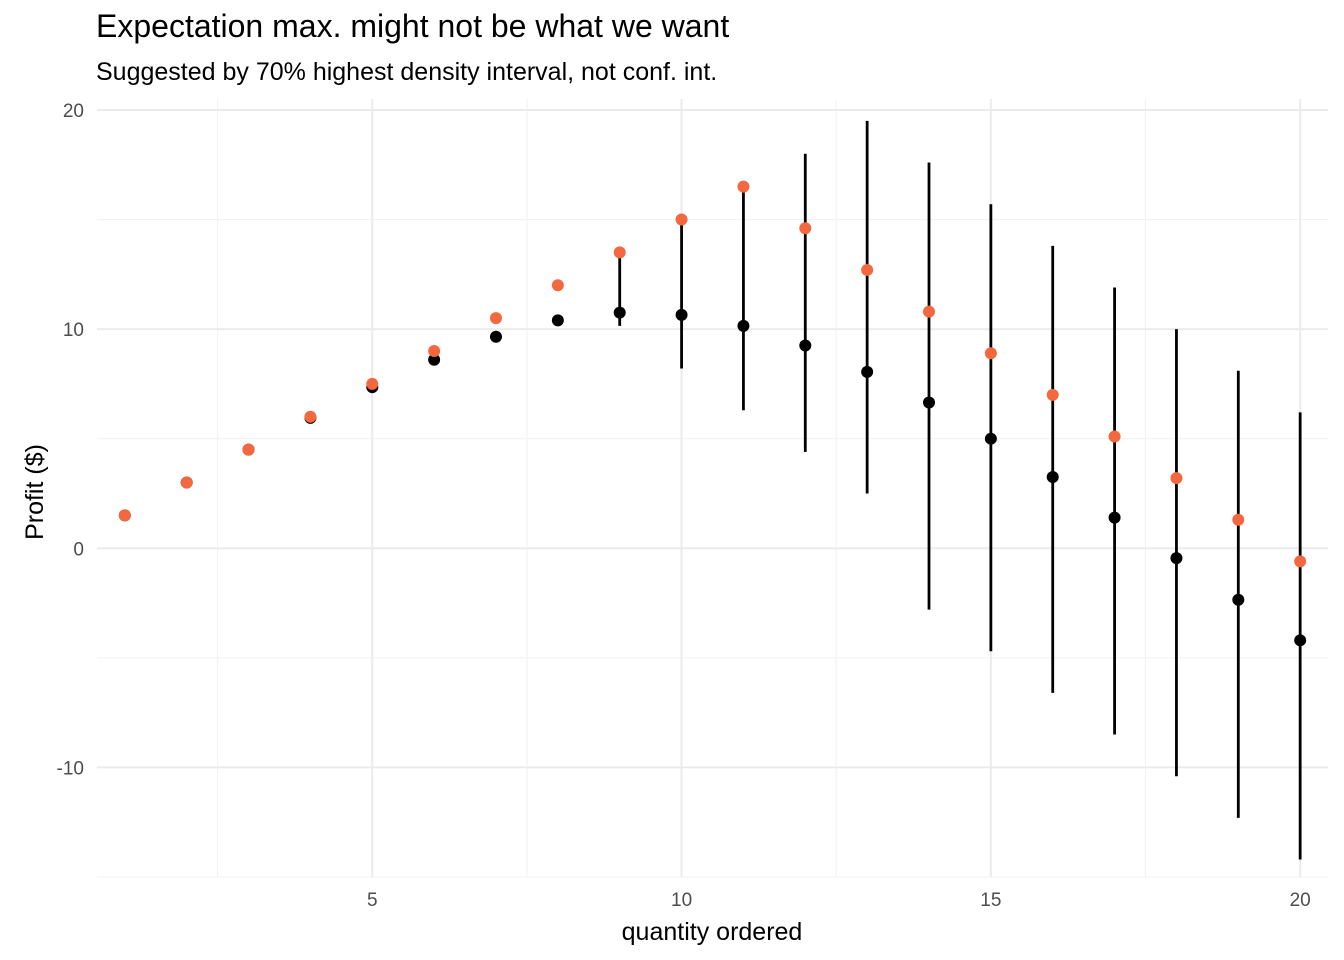  Describe the element at coordinates (839, 900) in the screenshot. I see `x-axis-tick-labels: 5 10 15 20` at that location.